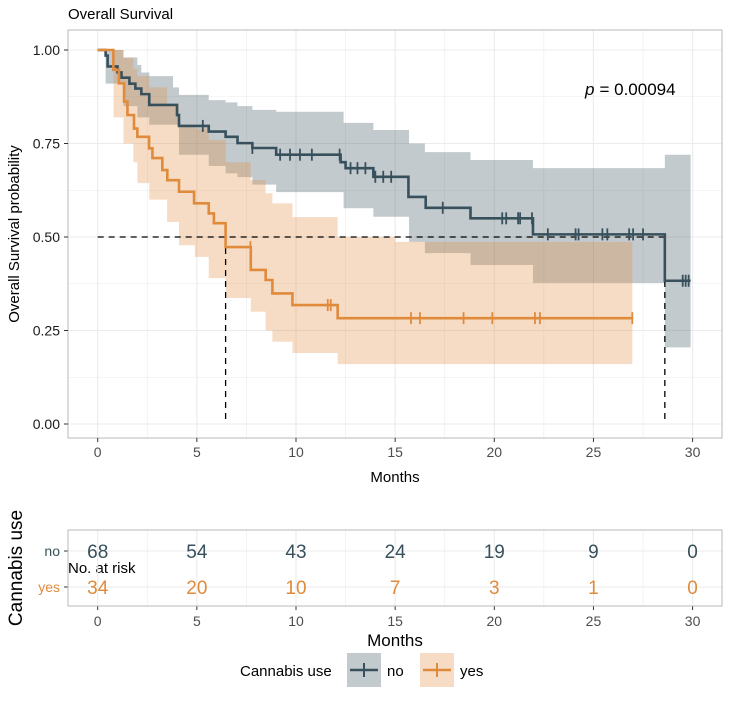 The width and height of the screenshot is (730, 716). I want to click on y-tick-label: 1.00, so click(46, 50).